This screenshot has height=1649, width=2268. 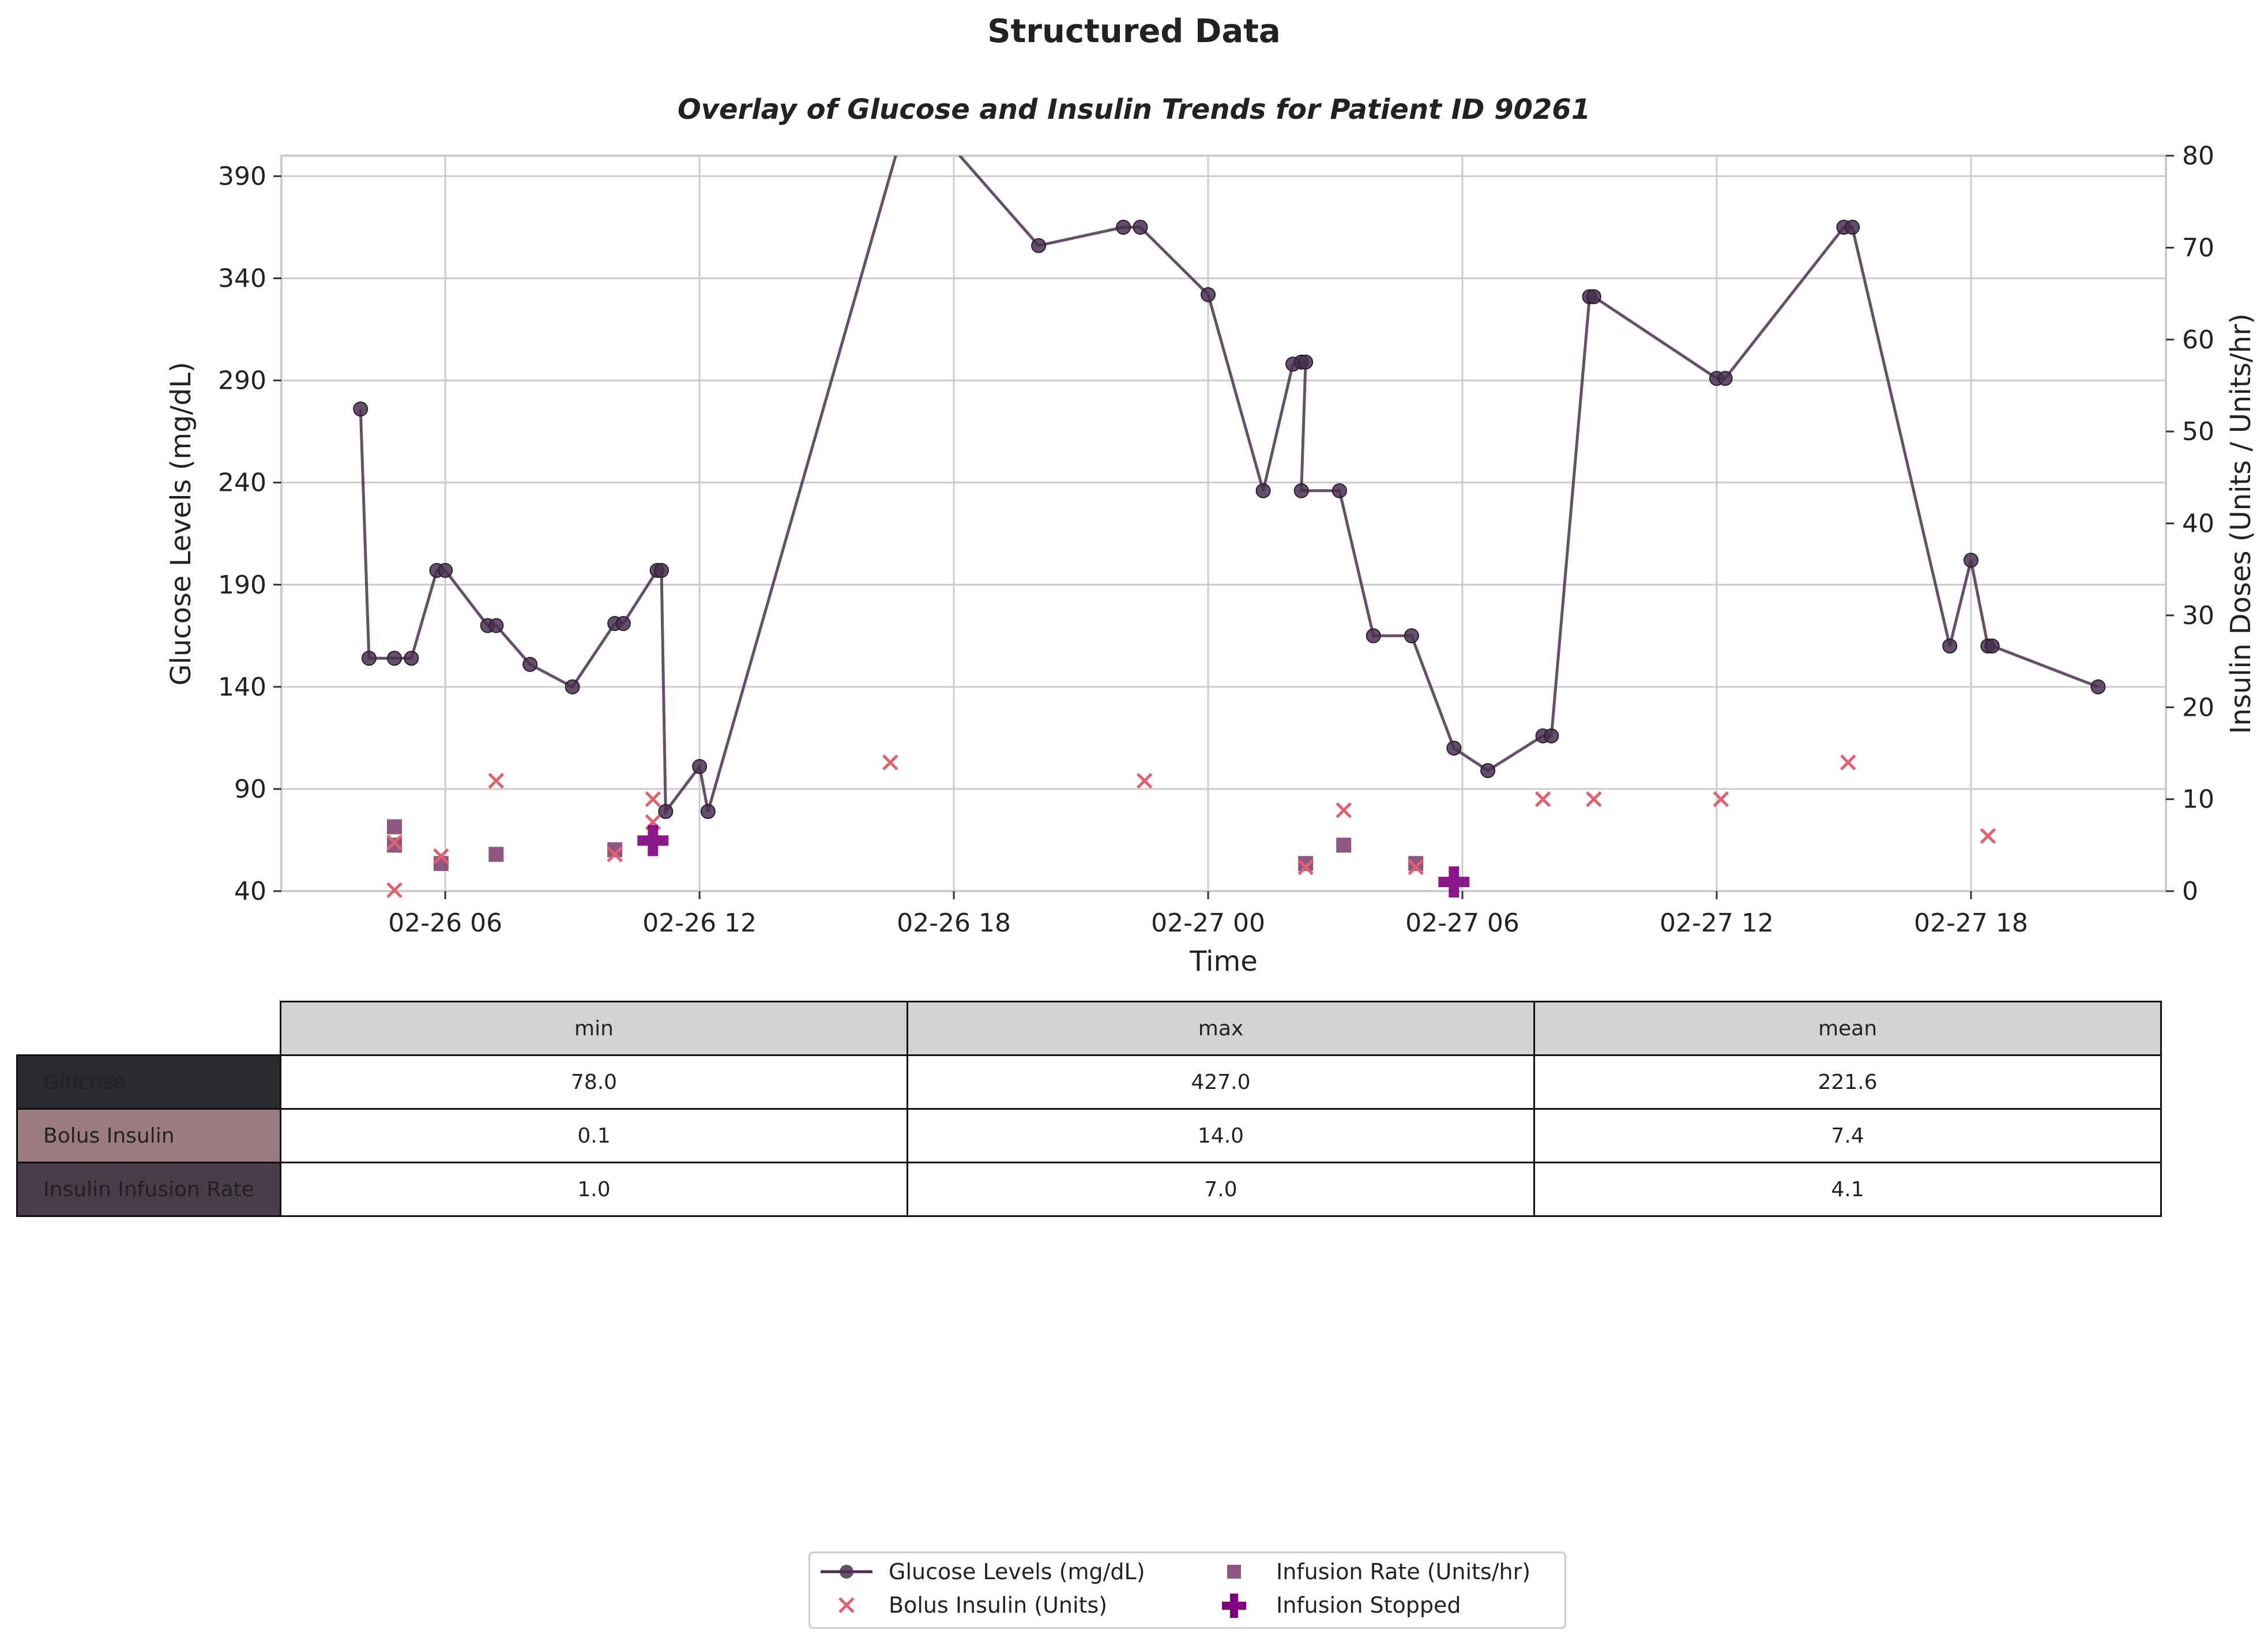 I want to click on table-row: Bolus Insulin 0.1 14.0 7.4, so click(x=1089, y=1135).